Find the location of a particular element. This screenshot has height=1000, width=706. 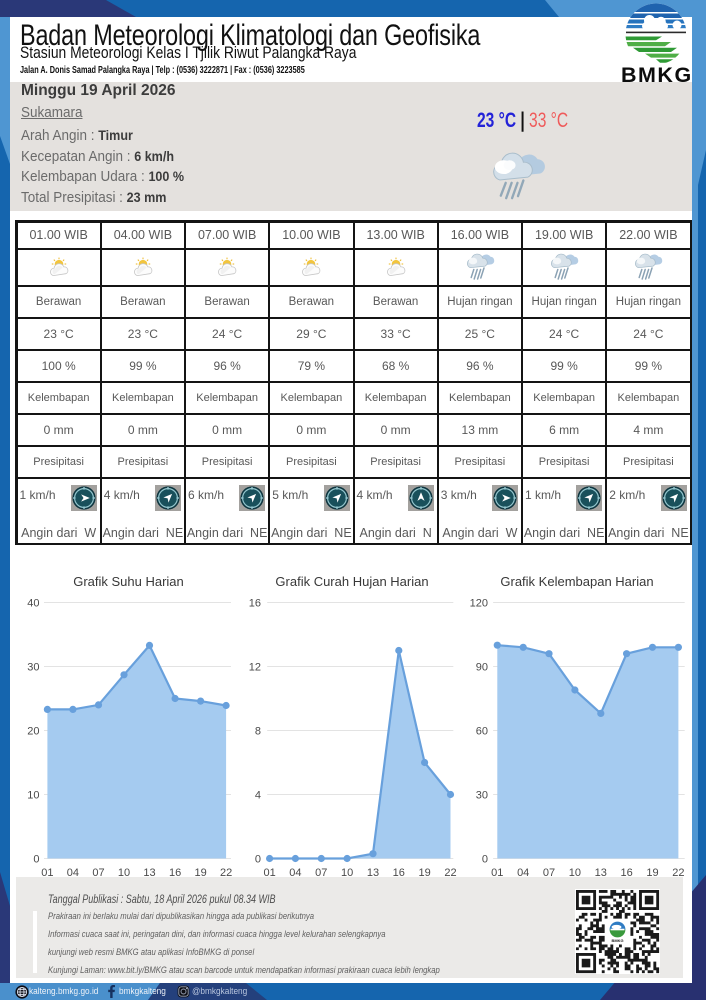

svg-text: 8 is located at coordinates (258, 732).